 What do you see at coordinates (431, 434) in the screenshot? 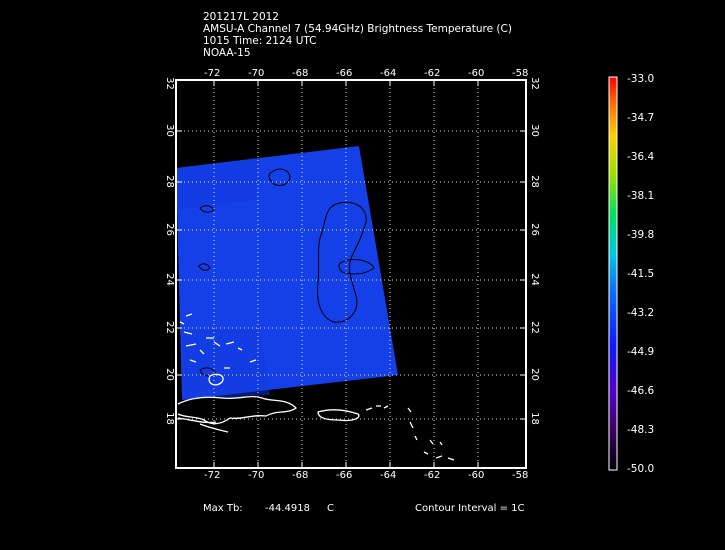
I see `lesser-antilles-coast` at bounding box center [431, 434].